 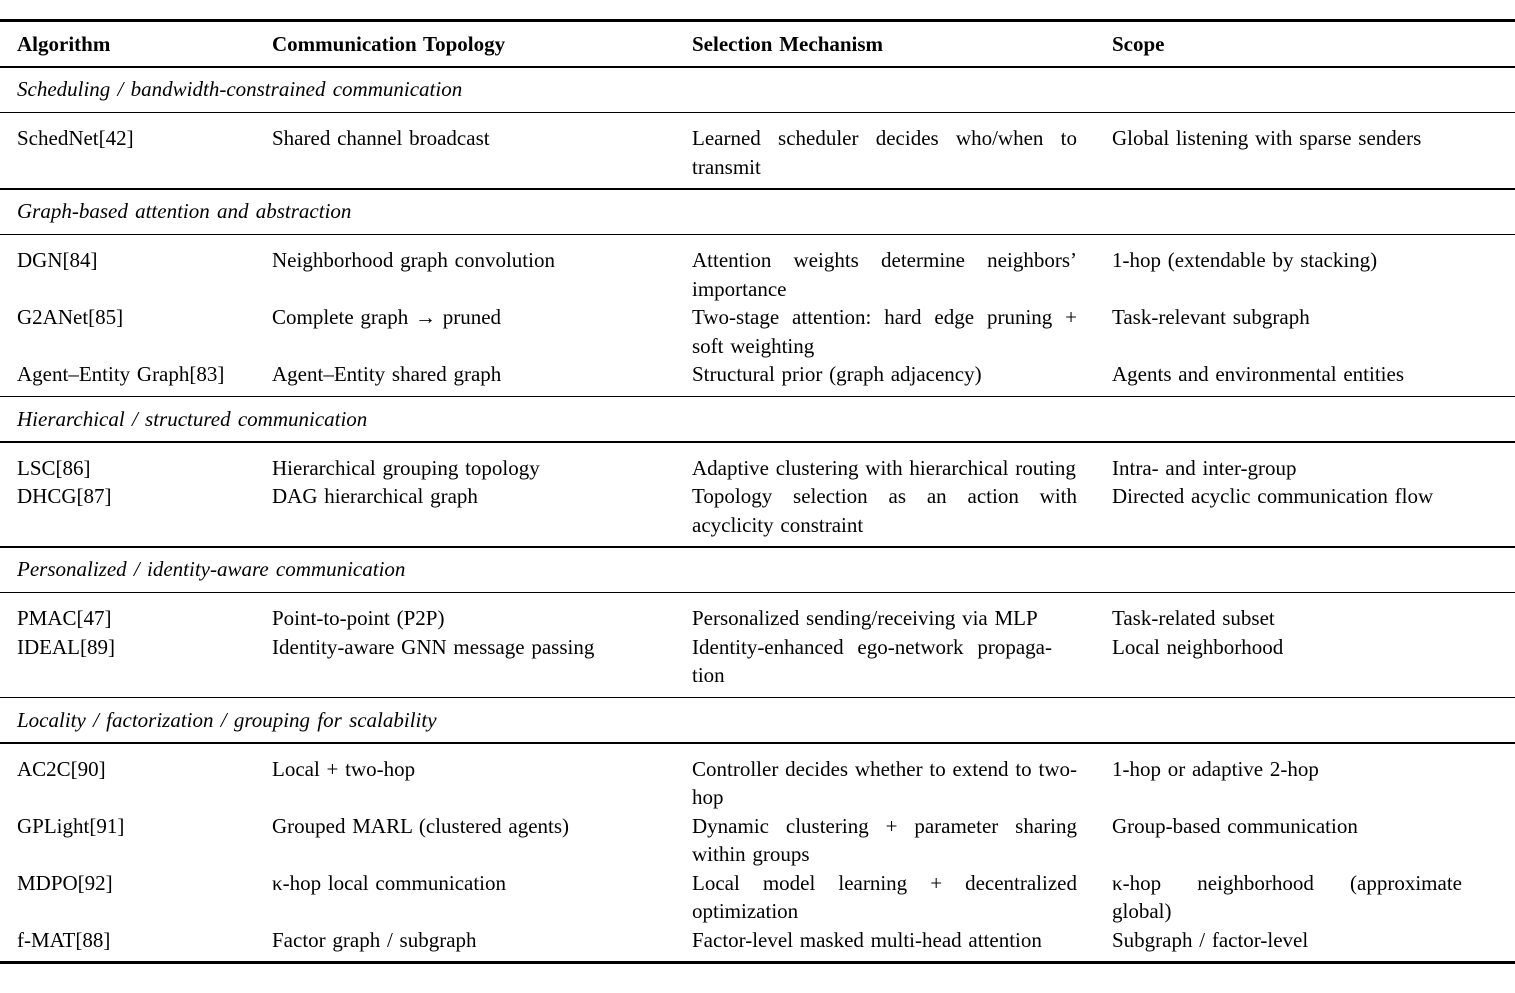 What do you see at coordinates (433, 646) in the screenshot?
I see `cell-topology: Identity-aware GNN message passing` at bounding box center [433, 646].